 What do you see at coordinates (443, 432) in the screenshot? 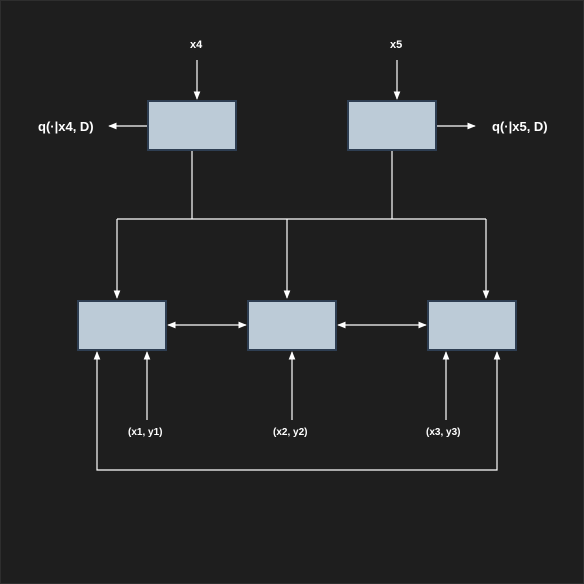
I see `context-label-x3y3: (x3, y3)` at bounding box center [443, 432].